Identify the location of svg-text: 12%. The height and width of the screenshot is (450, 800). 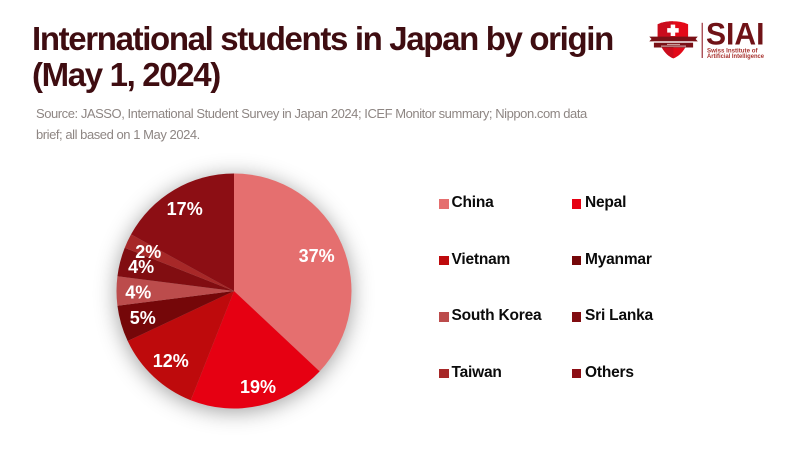
(171, 361).